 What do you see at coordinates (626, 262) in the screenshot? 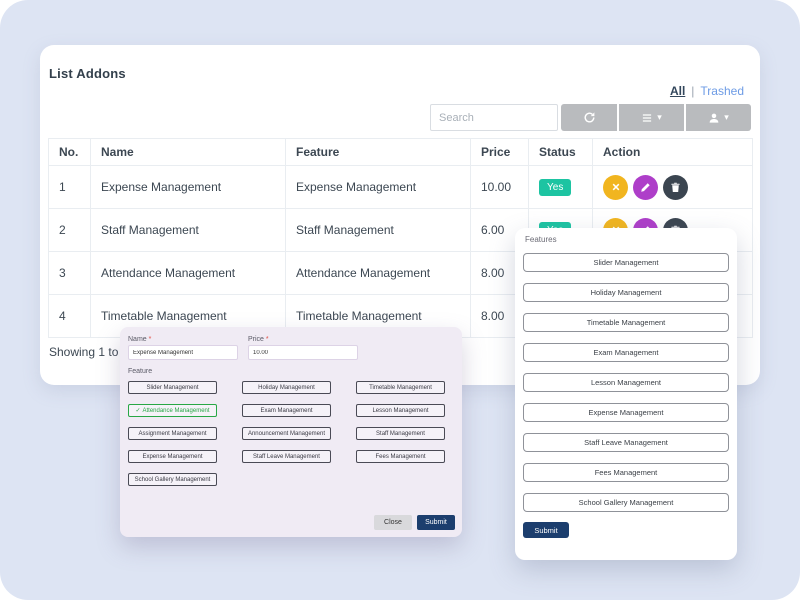
I see `feature-item: Slider Management` at bounding box center [626, 262].